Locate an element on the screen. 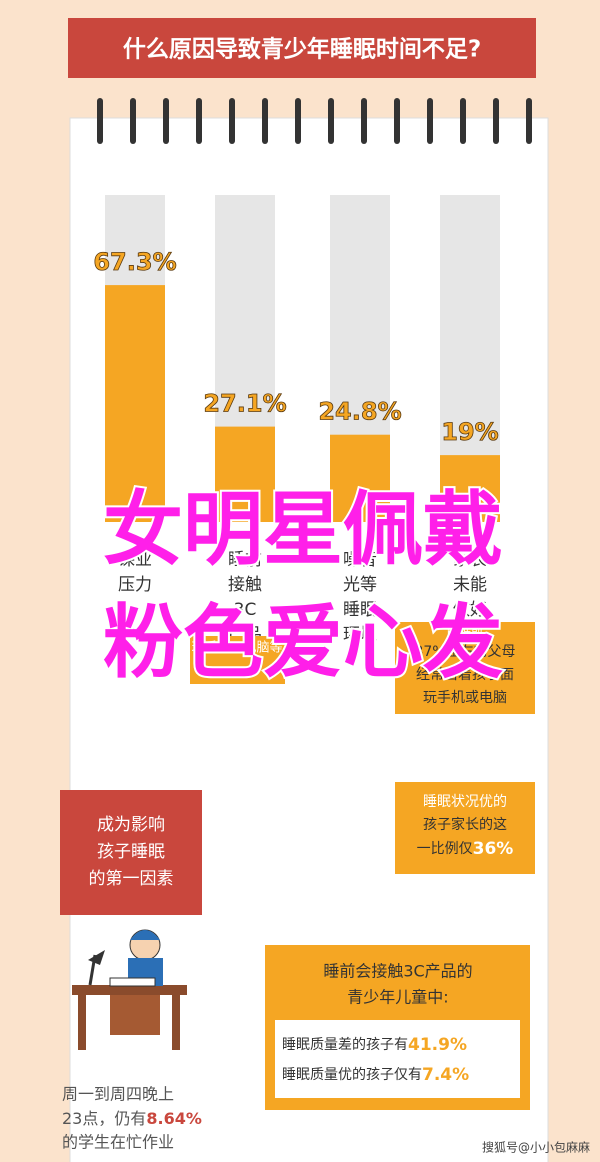 Image resolution: width=600 pixels, height=1162 pixels. box-first is located at coordinates (131, 852).